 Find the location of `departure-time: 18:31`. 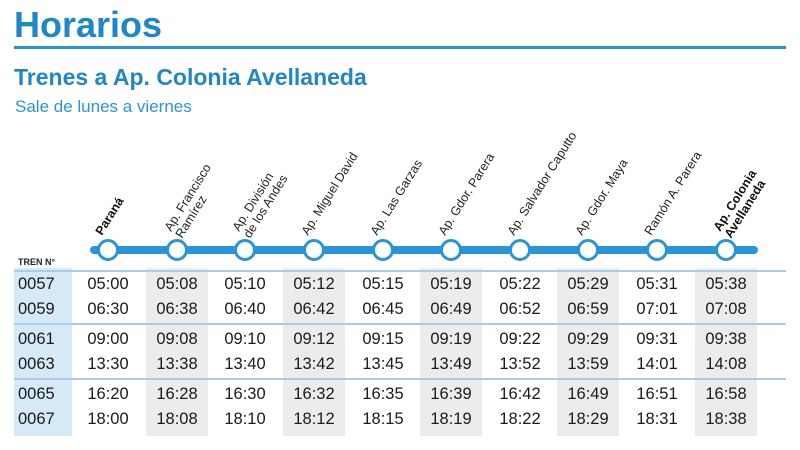

departure-time: 18:31 is located at coordinates (657, 419).